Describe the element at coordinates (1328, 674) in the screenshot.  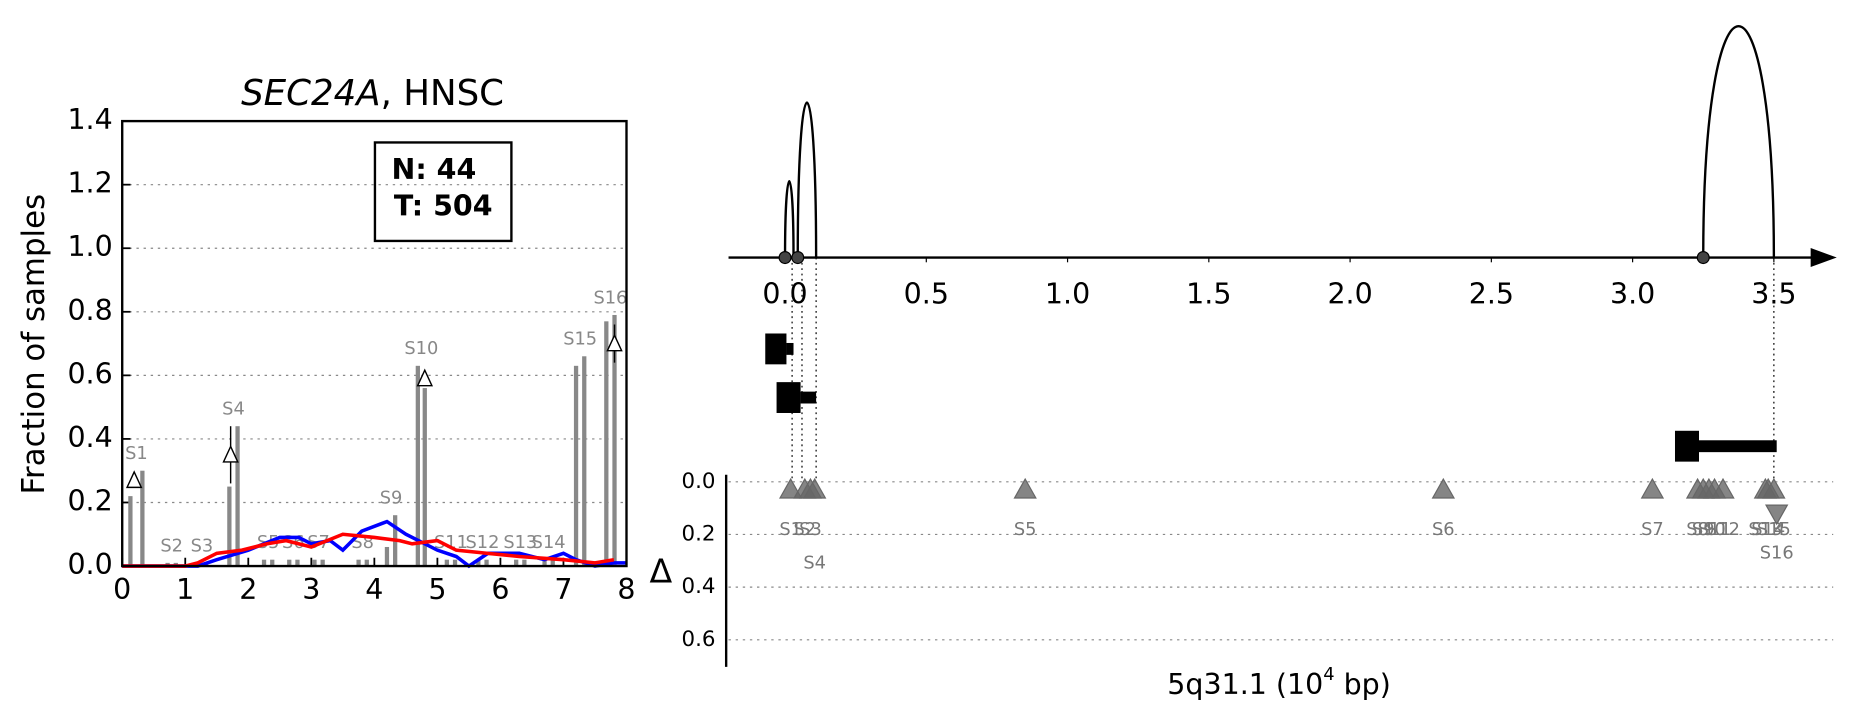
I see `x-label-exponent: 4` at that location.